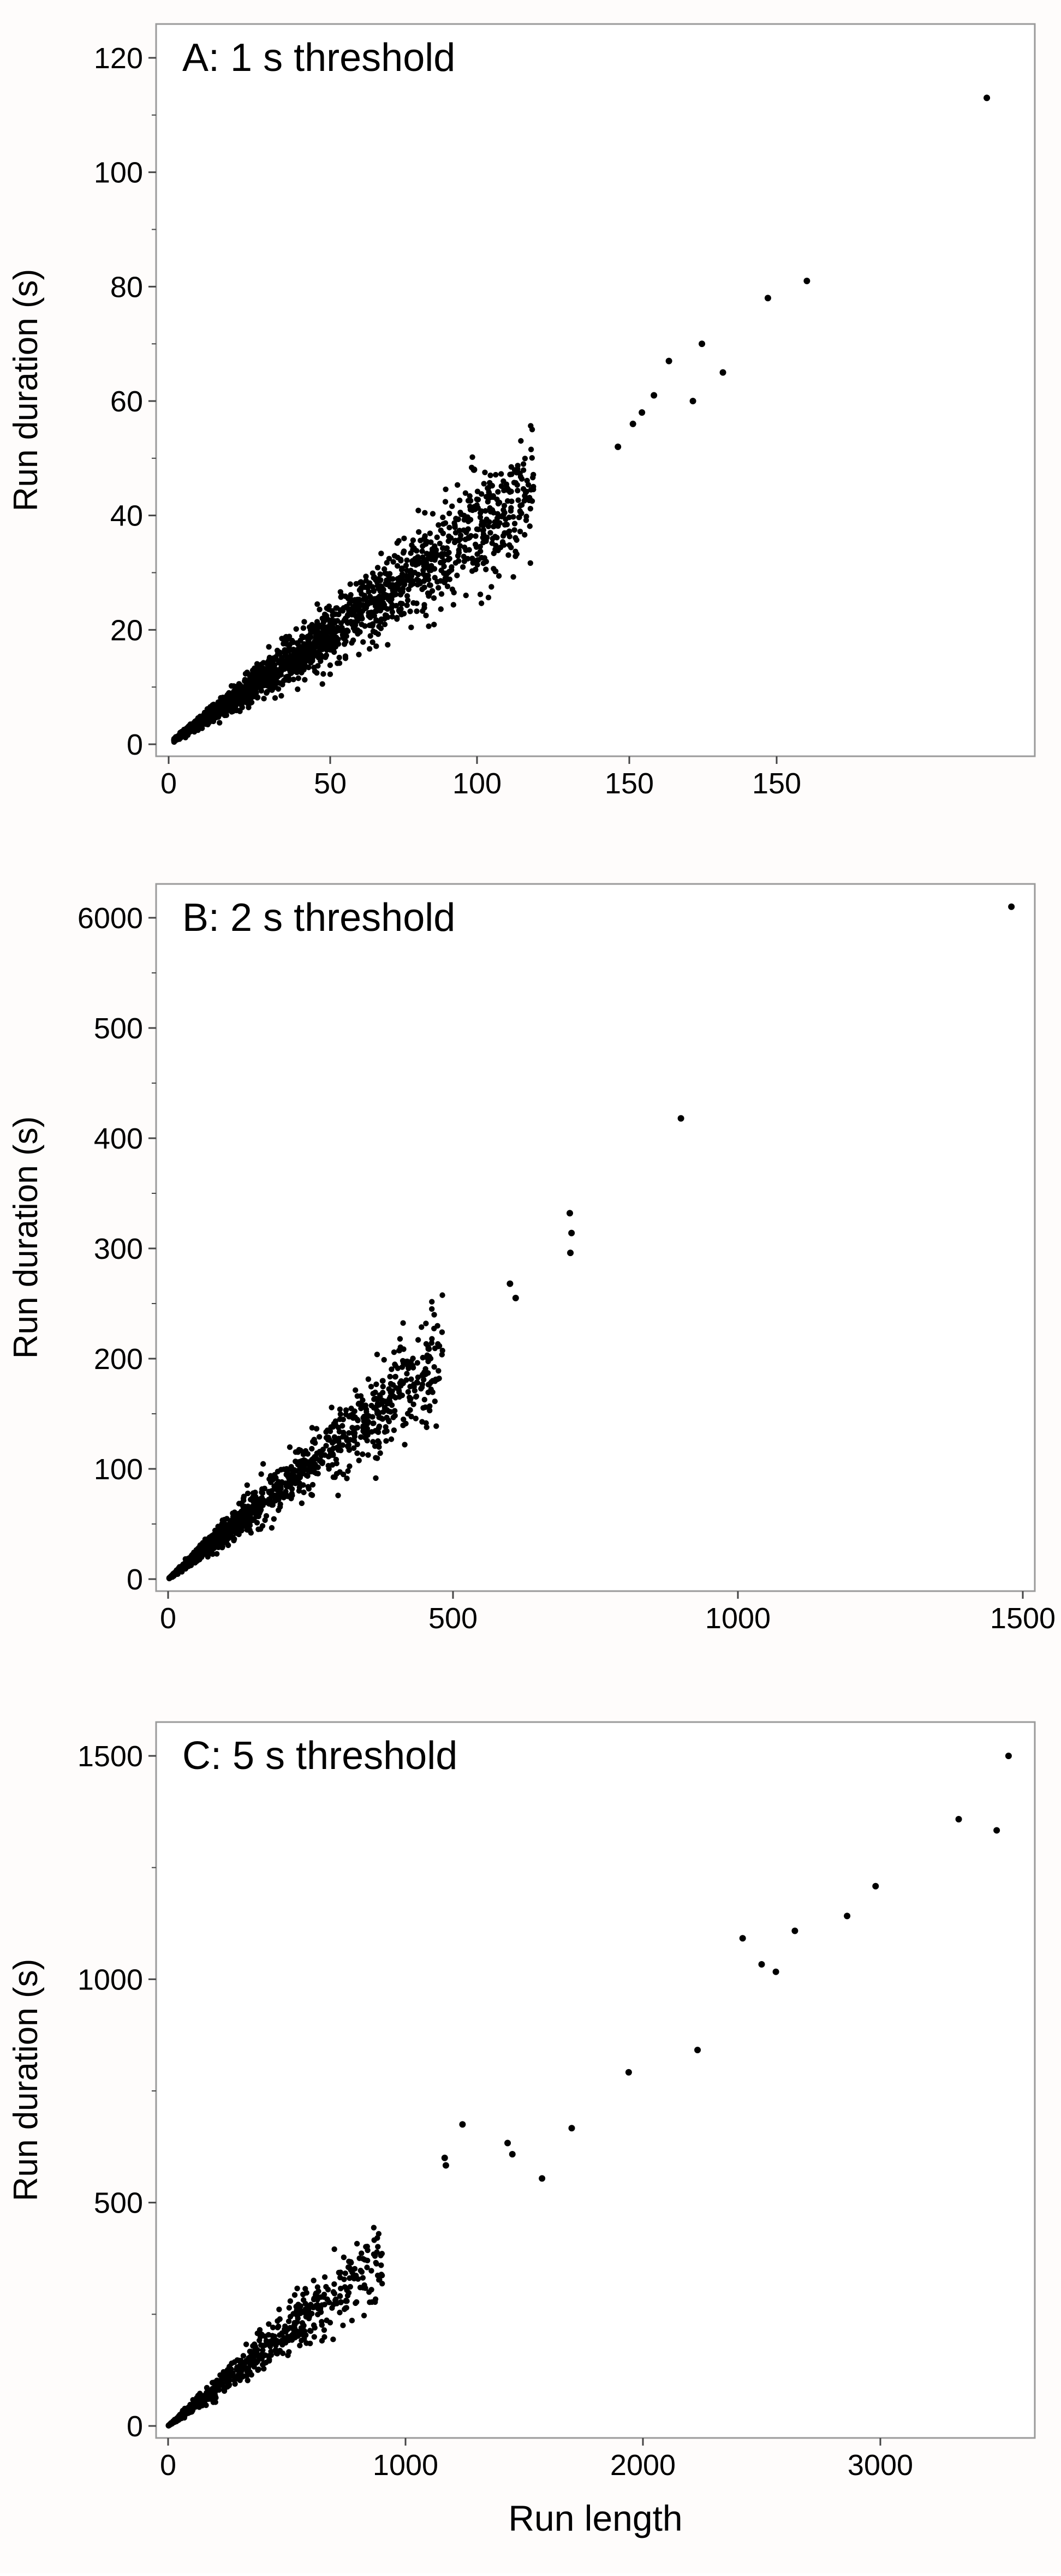 This screenshot has height=2576, width=1061. What do you see at coordinates (595, 2518) in the screenshot?
I see `x-axis-label: Run length` at bounding box center [595, 2518].